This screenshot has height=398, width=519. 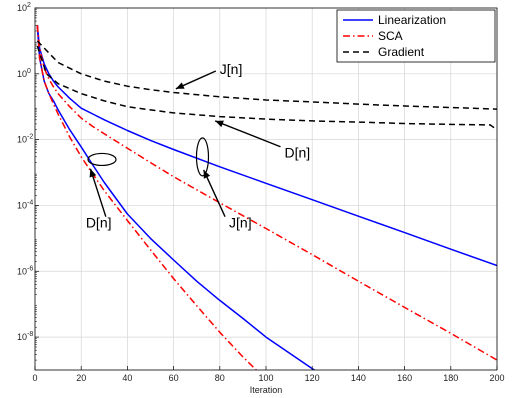 I want to click on x-tick-label: 120, so click(x=312, y=378).